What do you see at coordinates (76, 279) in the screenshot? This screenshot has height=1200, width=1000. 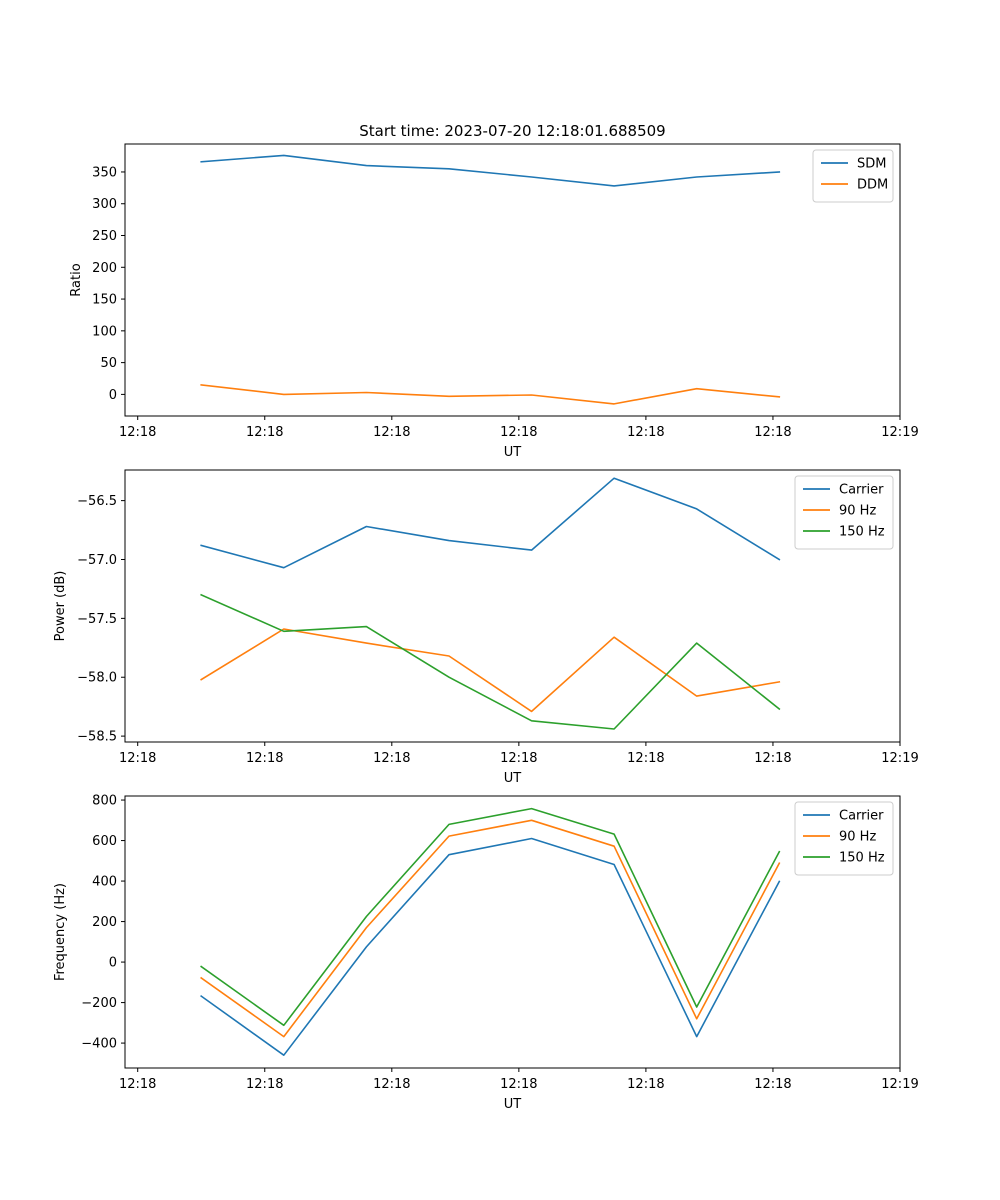 I see `y-axis-label: Ratio` at bounding box center [76, 279].